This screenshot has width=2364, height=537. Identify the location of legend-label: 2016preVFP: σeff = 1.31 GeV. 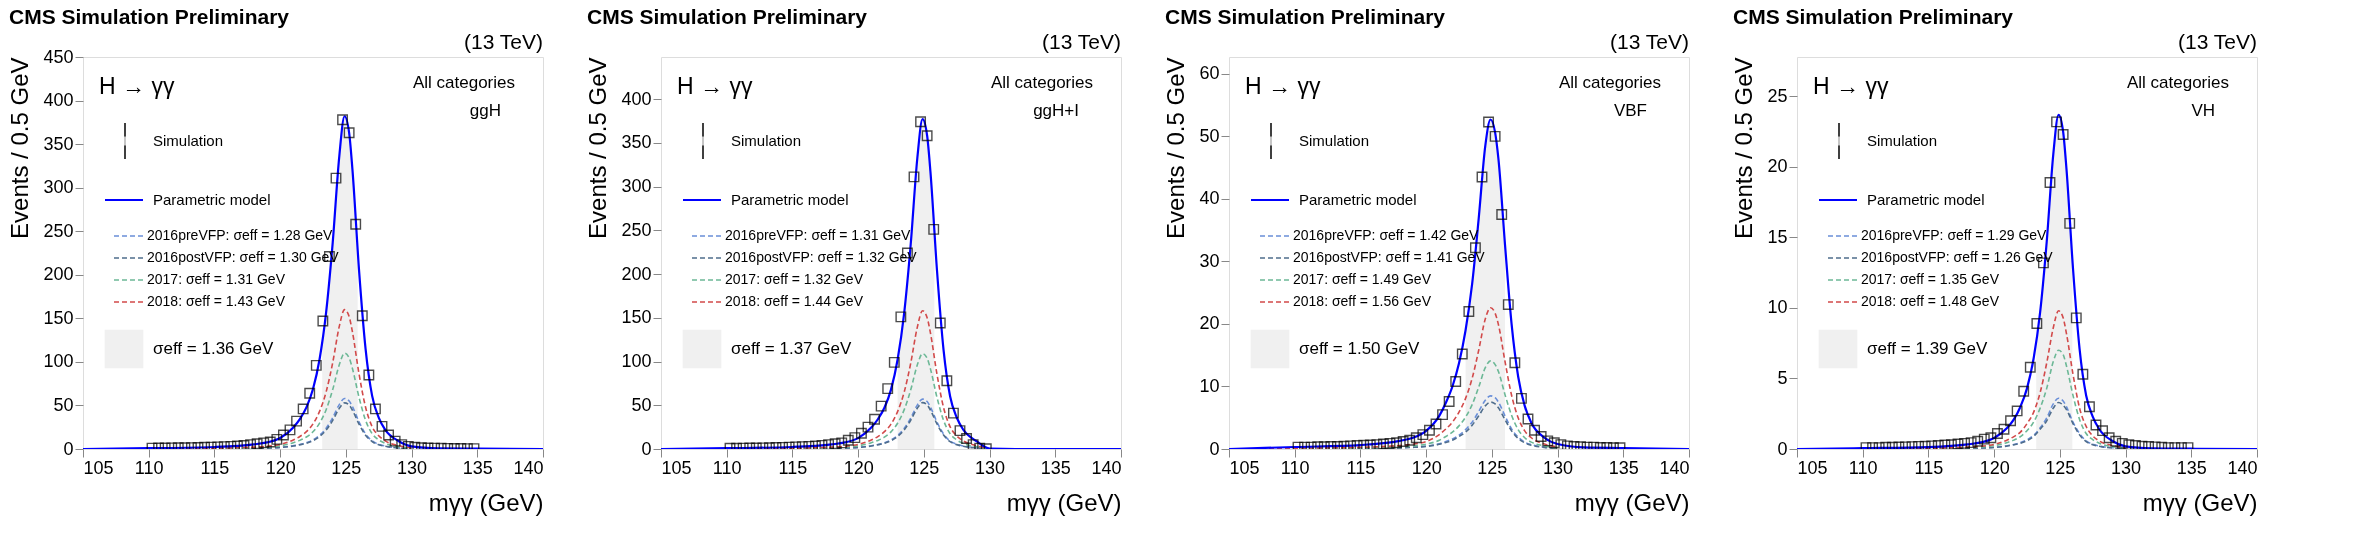
(818, 235).